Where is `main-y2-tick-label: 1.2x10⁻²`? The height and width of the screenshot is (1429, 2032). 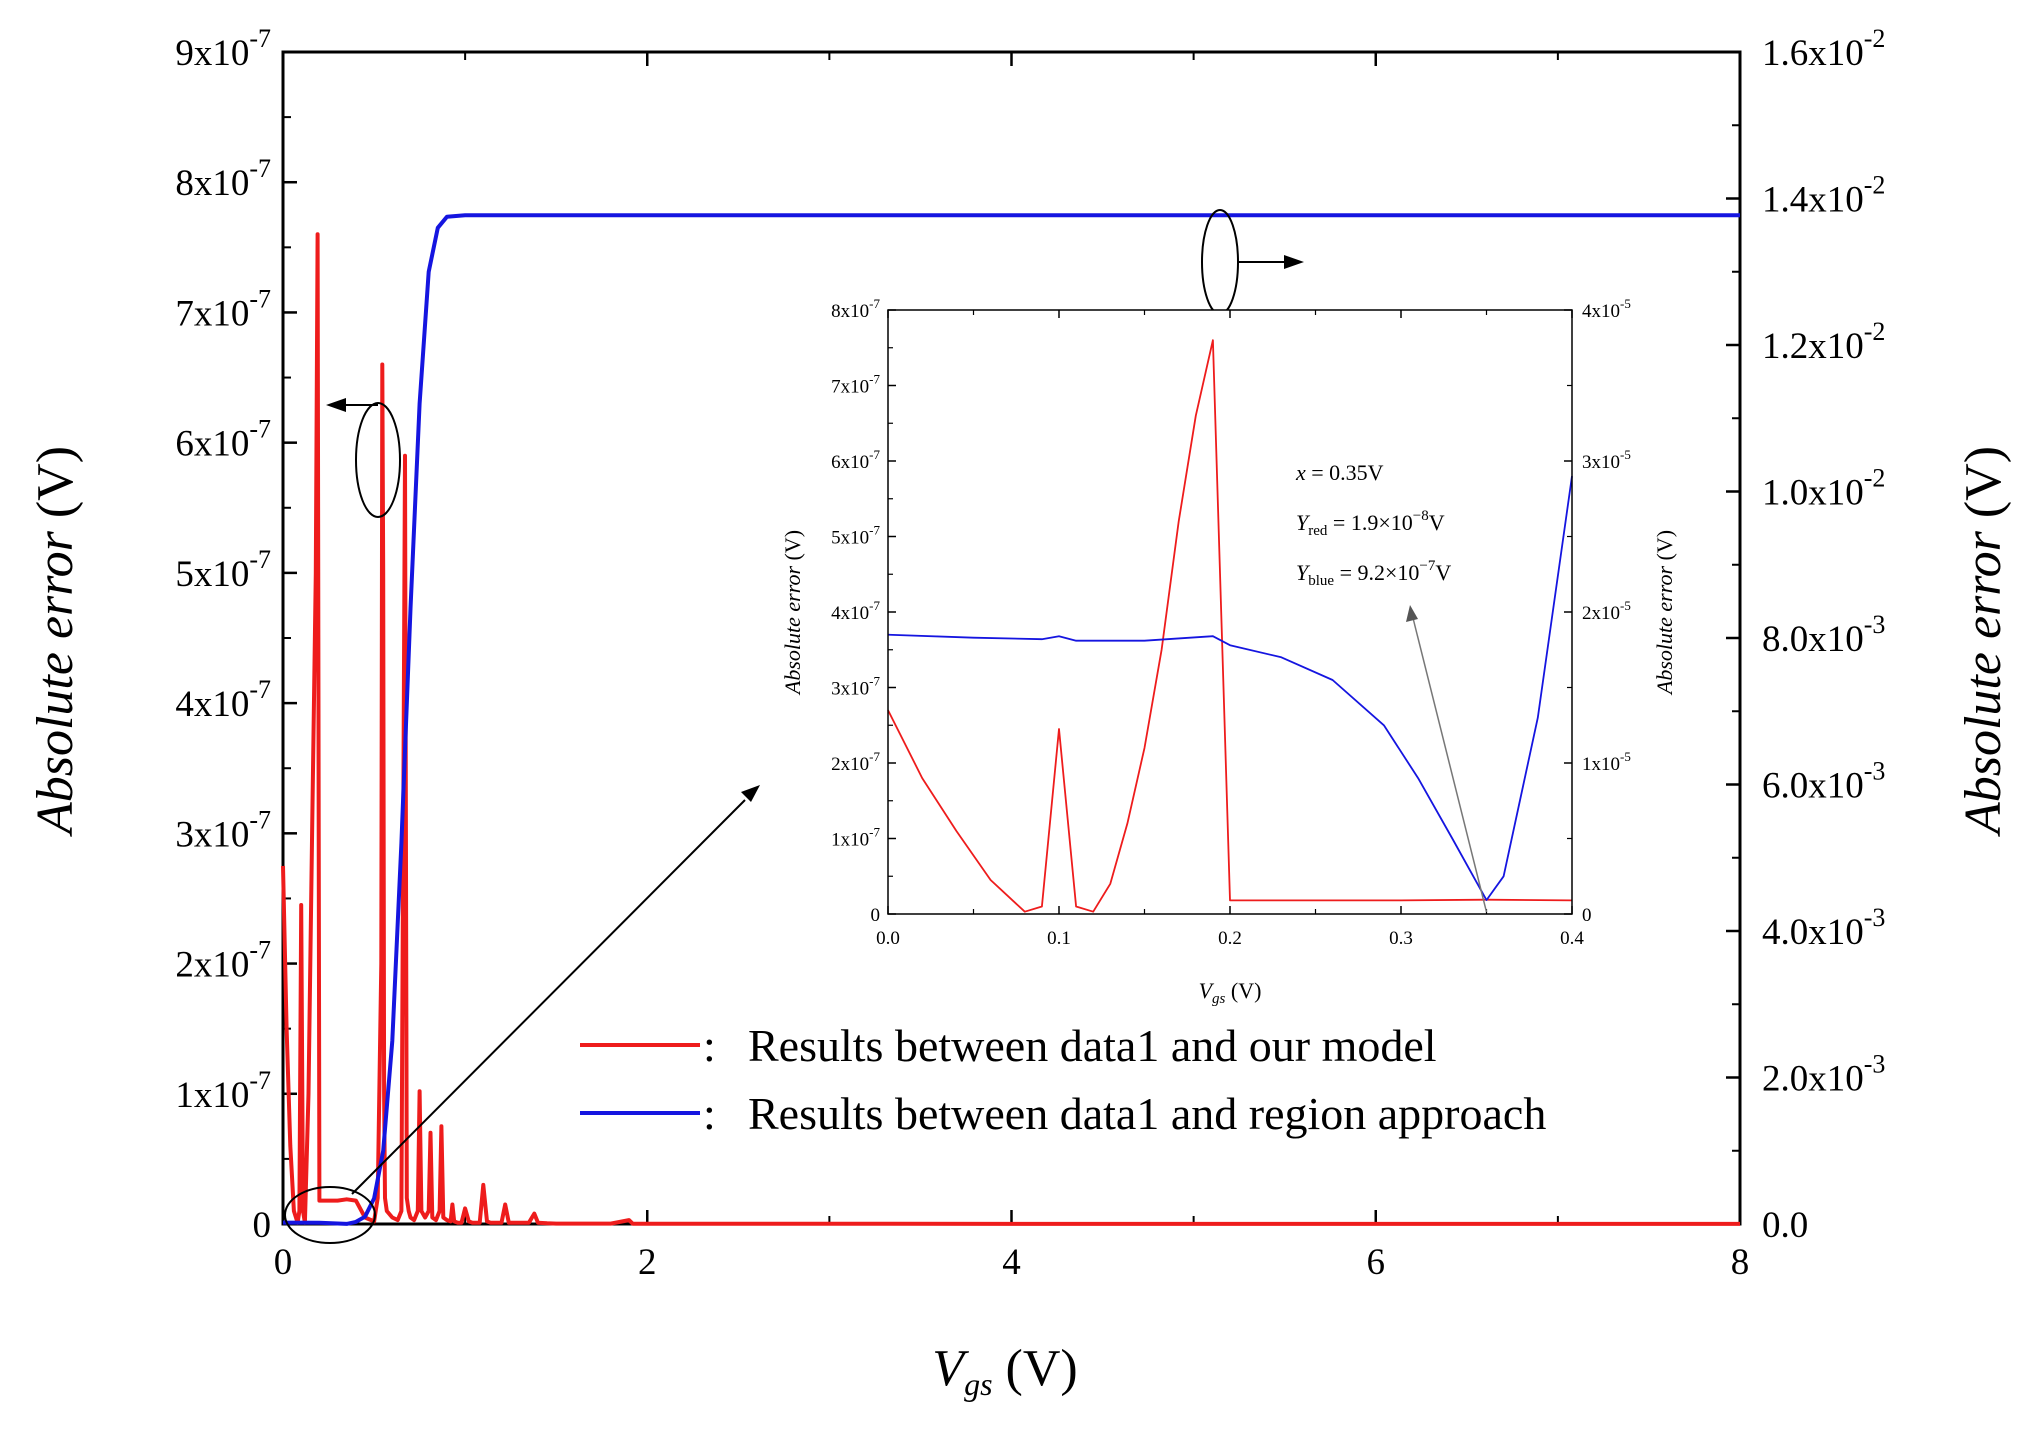
main-y2-tick-label: 1.2x10⁻² is located at coordinates (1823, 342).